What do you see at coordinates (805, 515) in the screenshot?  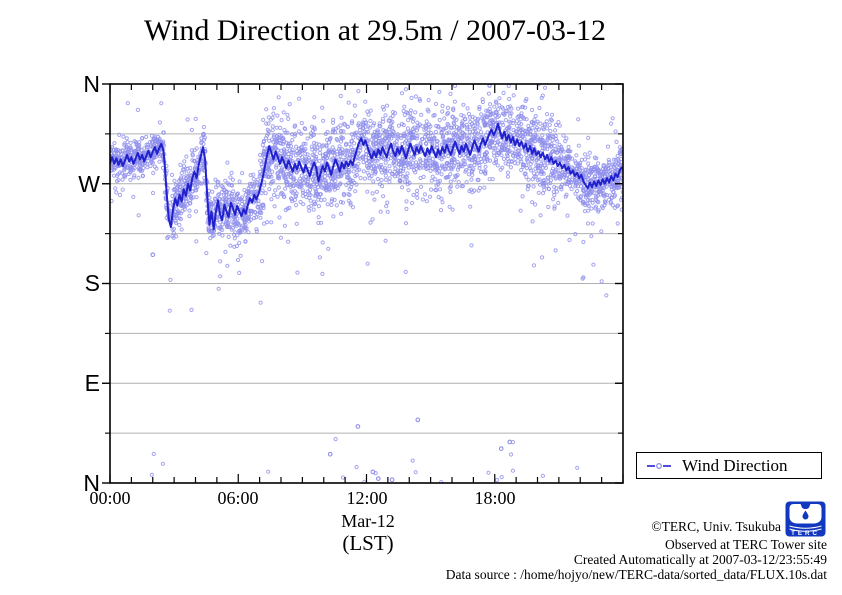 I see `water-drop-icon` at bounding box center [805, 515].